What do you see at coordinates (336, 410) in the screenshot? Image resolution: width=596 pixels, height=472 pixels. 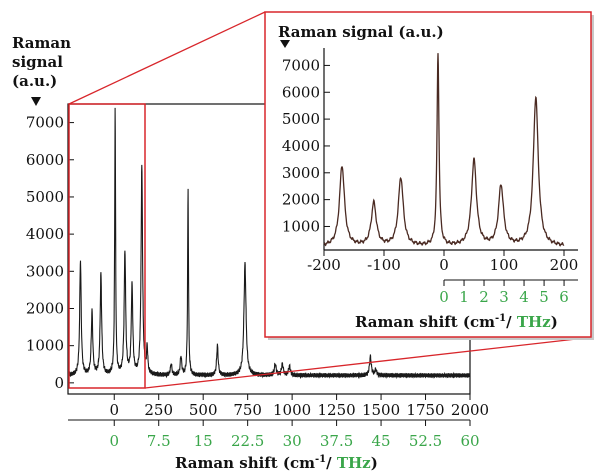 I see `main-x-tick-label: 1250` at bounding box center [336, 410].